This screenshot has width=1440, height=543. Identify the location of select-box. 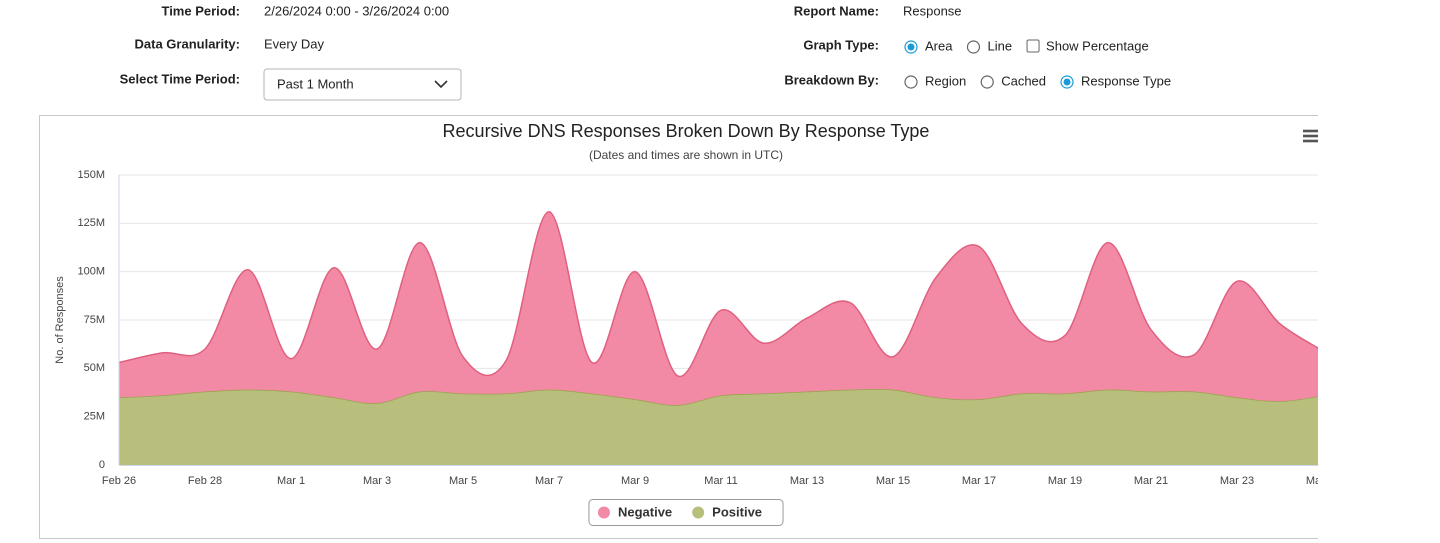
(362, 84).